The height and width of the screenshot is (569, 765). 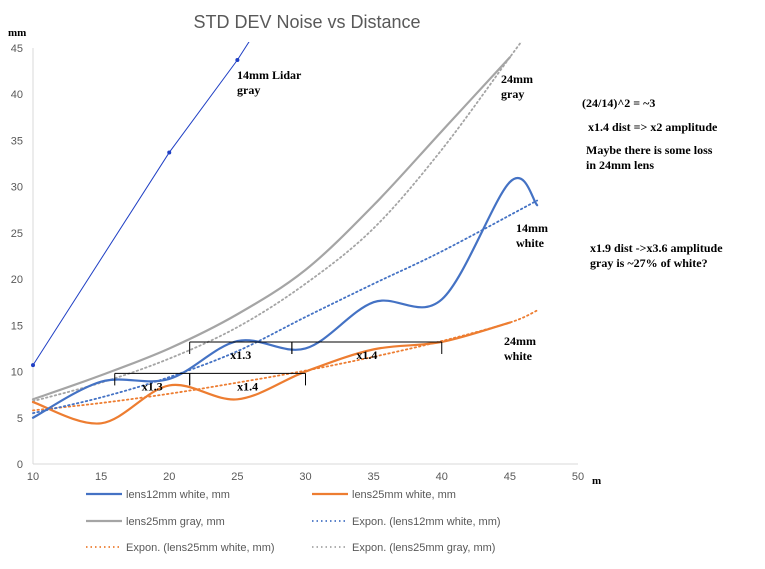 I want to click on x-tick-label: 20, so click(x=169, y=477).